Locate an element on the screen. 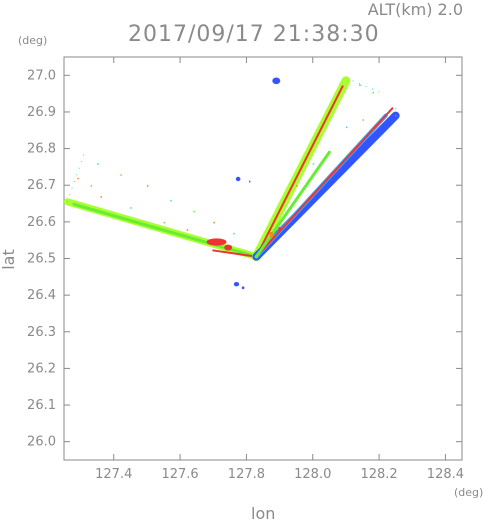  beam-swath-west is located at coordinates (235, 253).